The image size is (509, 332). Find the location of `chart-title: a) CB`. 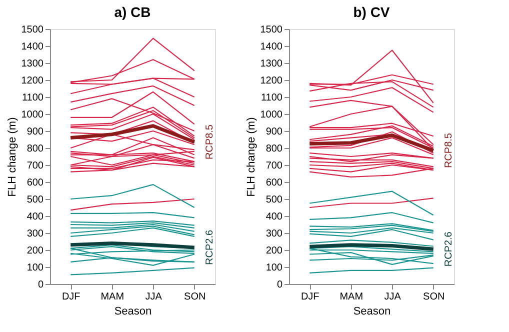

chart-title: a) CB is located at coordinates (132, 12).